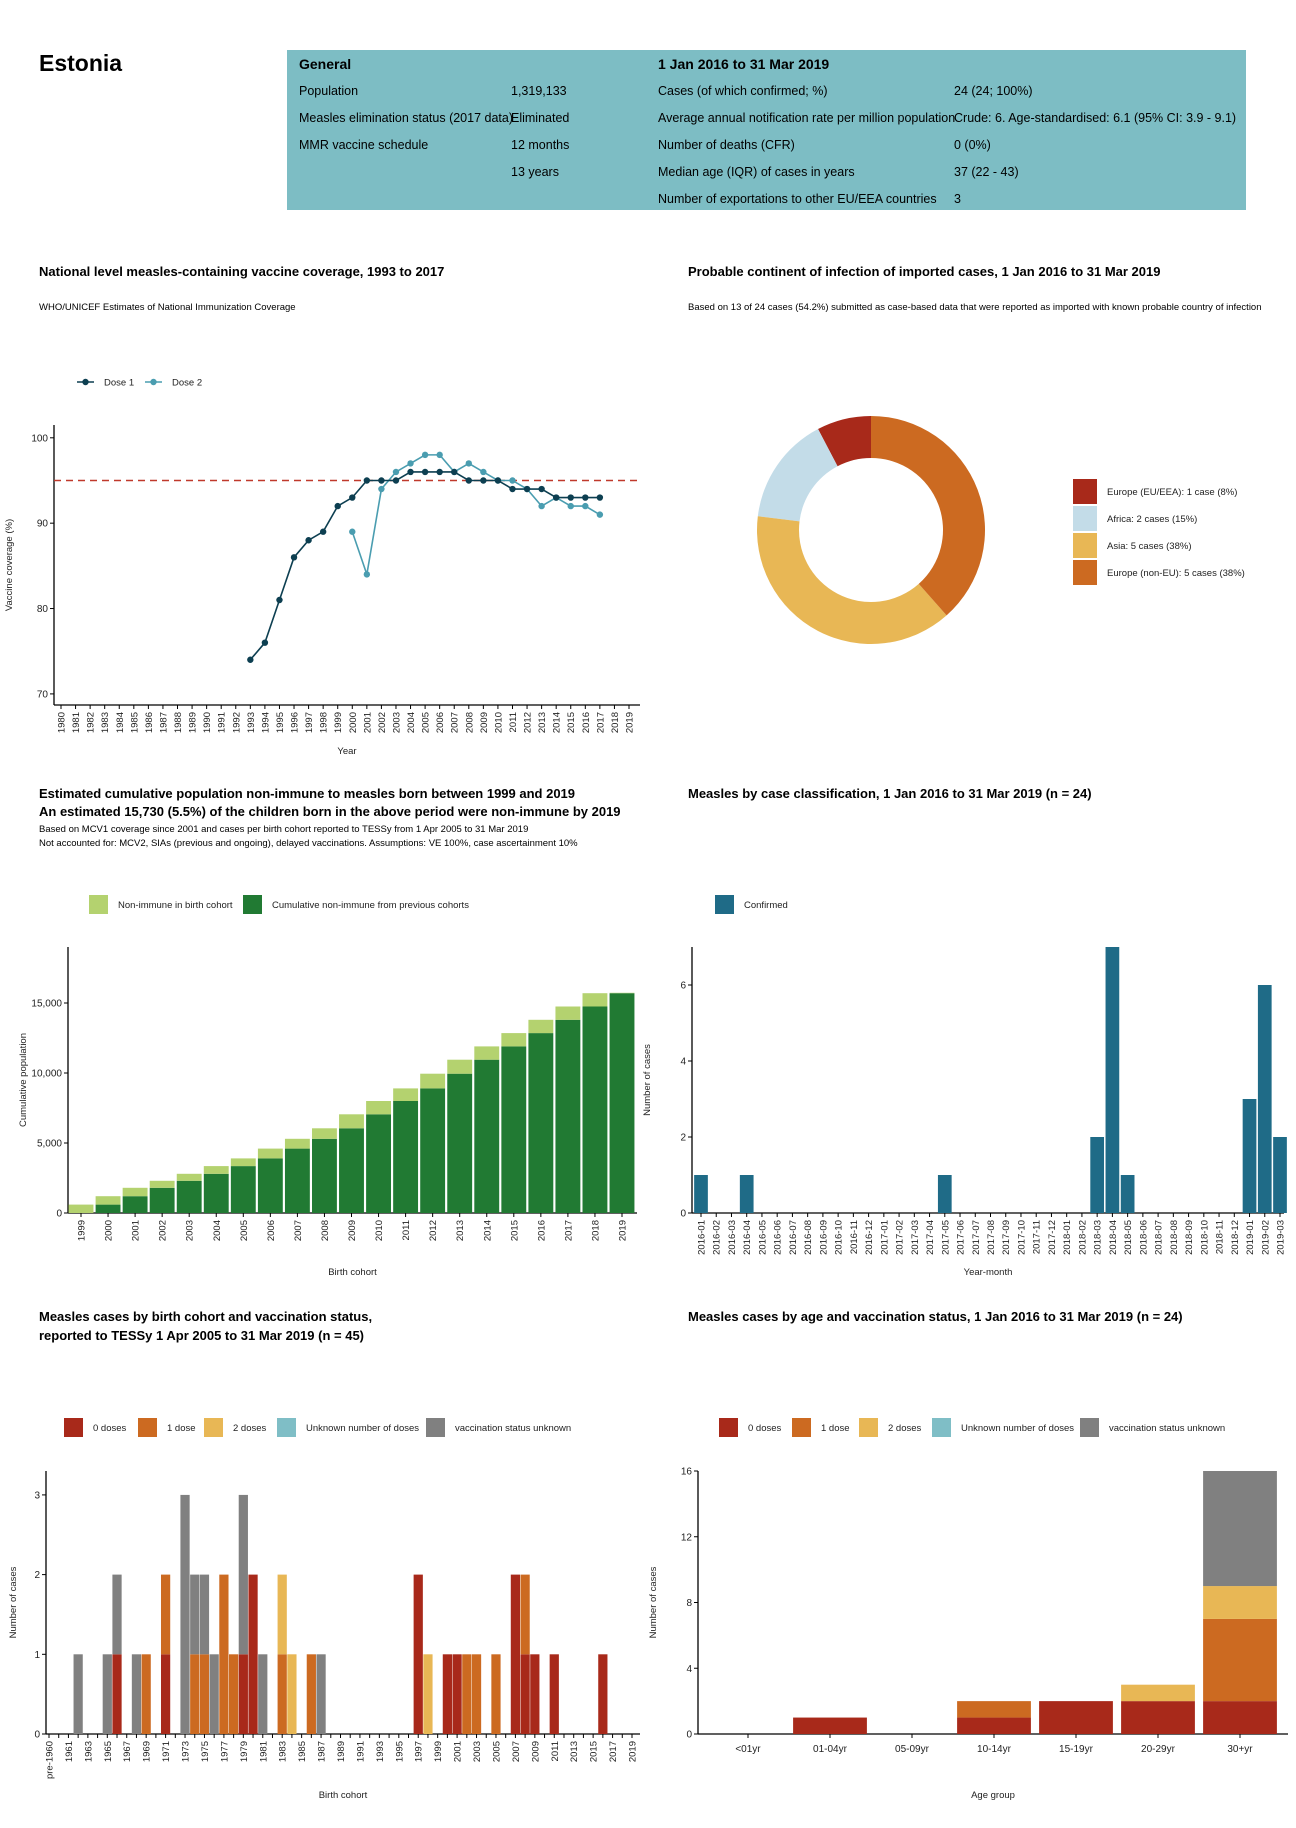 The height and width of the screenshot is (1828, 1296). I want to click on x-tick-label: 2003, so click(190, 1230).